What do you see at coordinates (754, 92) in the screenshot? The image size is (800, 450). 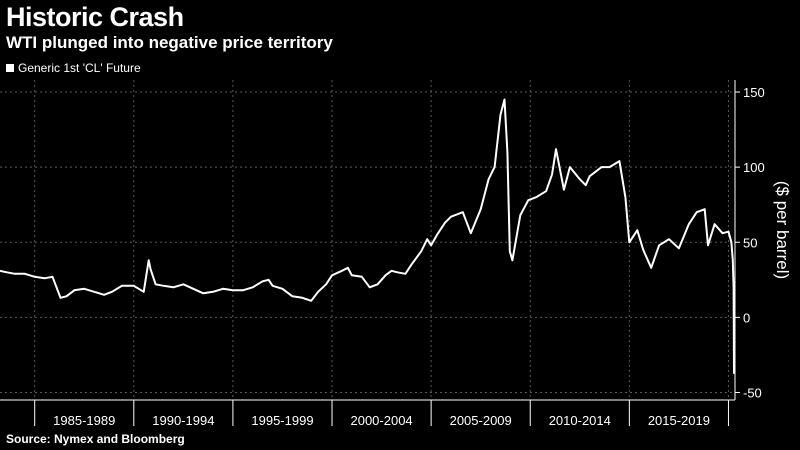 I see `y-tick-label: 150` at bounding box center [754, 92].